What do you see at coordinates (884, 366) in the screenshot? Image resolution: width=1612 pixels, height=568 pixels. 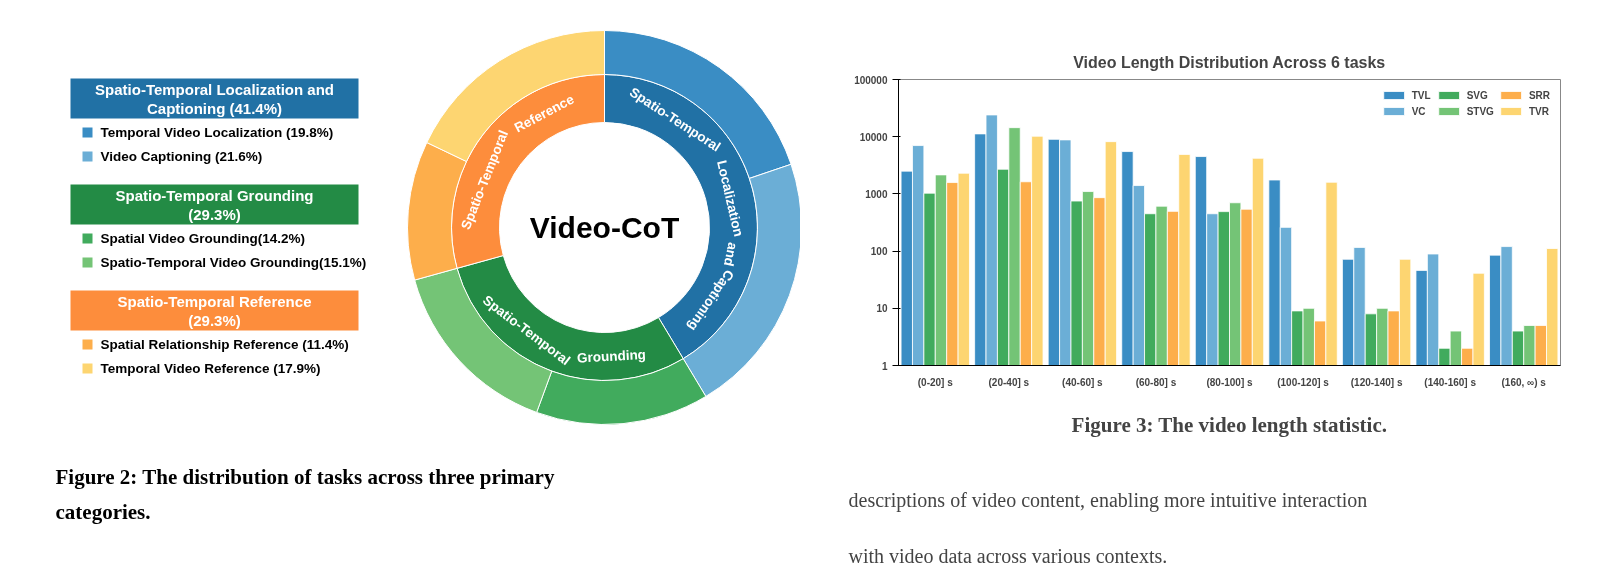 I see `y-tick-label: 1` at bounding box center [884, 366].